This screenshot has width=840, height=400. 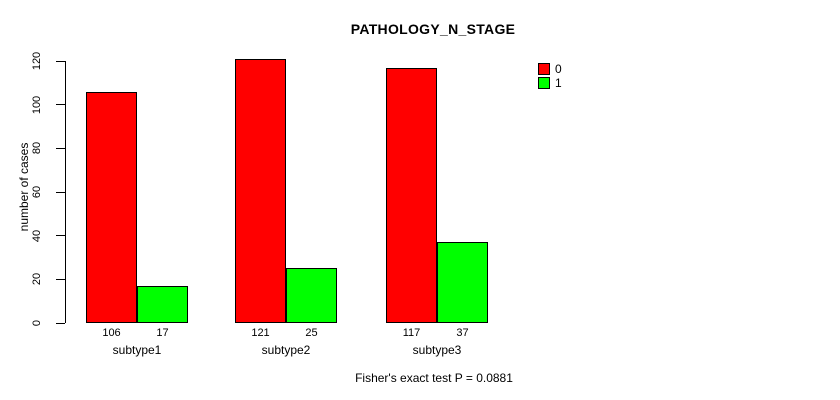 I want to click on bar-value-label: 121, so click(x=260, y=333).